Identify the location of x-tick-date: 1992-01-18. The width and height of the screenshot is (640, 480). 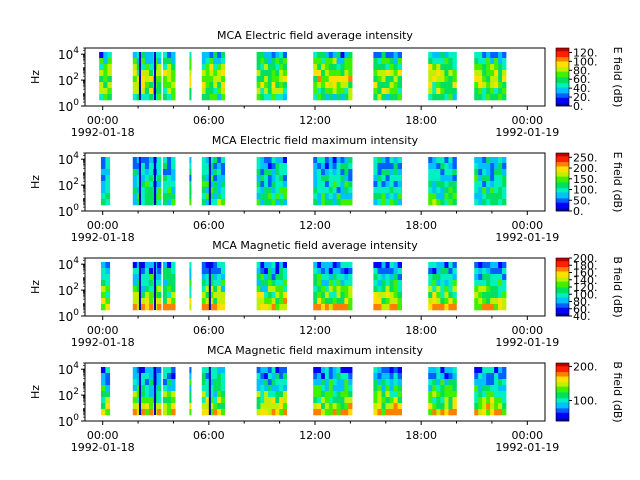
(103, 237).